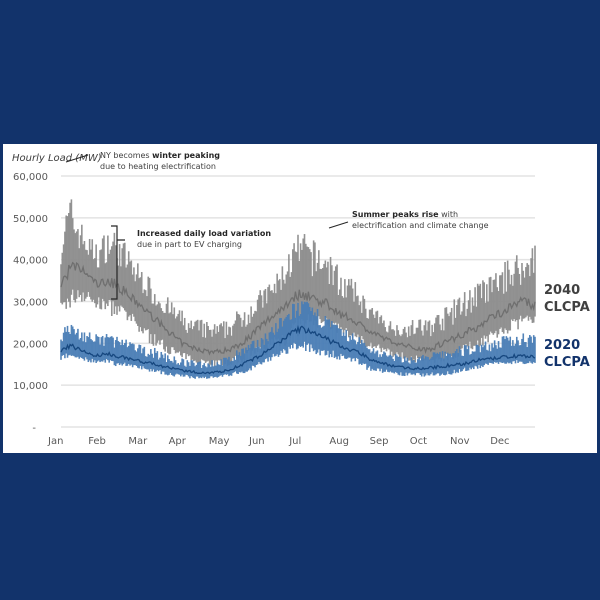 The image size is (600, 600). What do you see at coordinates (219, 441) in the screenshot?
I see `x-tick-label: May` at bounding box center [219, 441].